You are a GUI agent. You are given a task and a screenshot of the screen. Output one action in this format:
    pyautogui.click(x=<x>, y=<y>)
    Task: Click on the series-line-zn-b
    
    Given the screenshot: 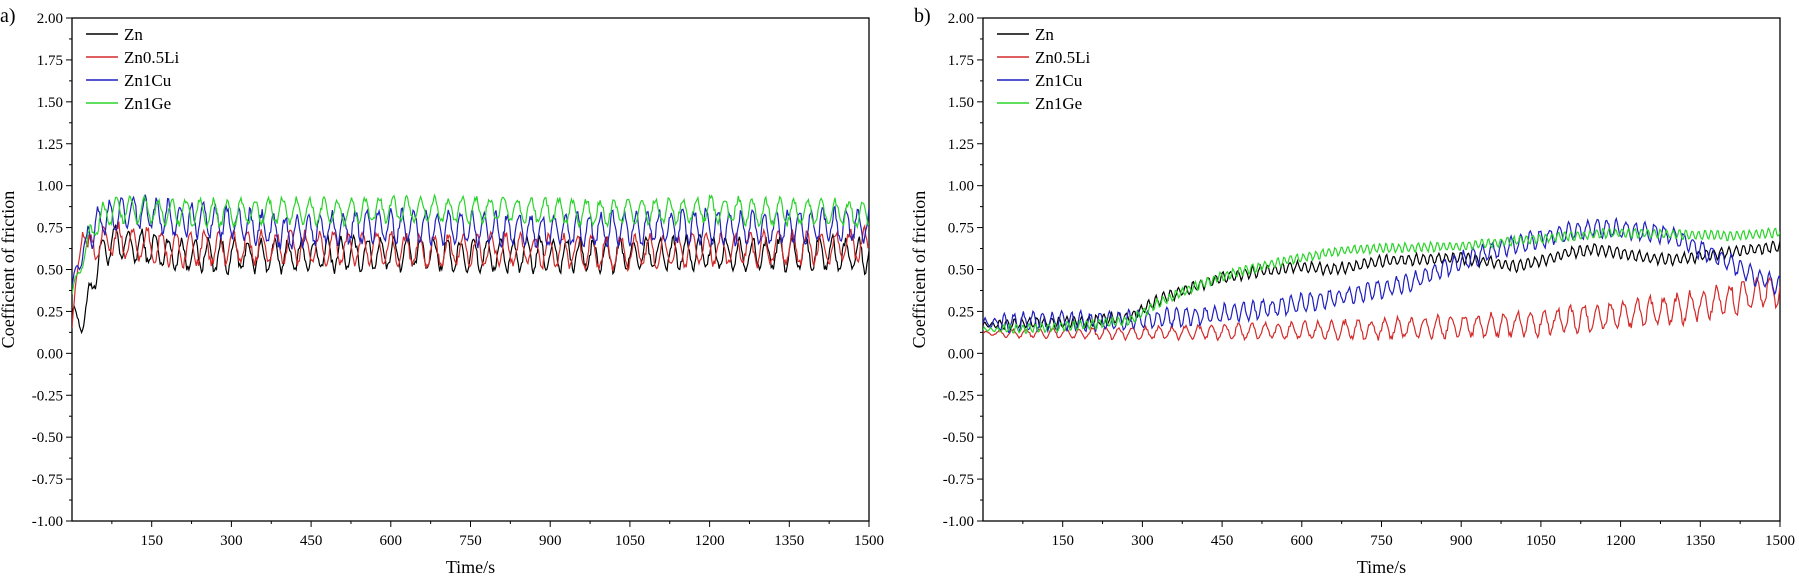 What is the action you would take?
    pyautogui.click(x=1381, y=285)
    